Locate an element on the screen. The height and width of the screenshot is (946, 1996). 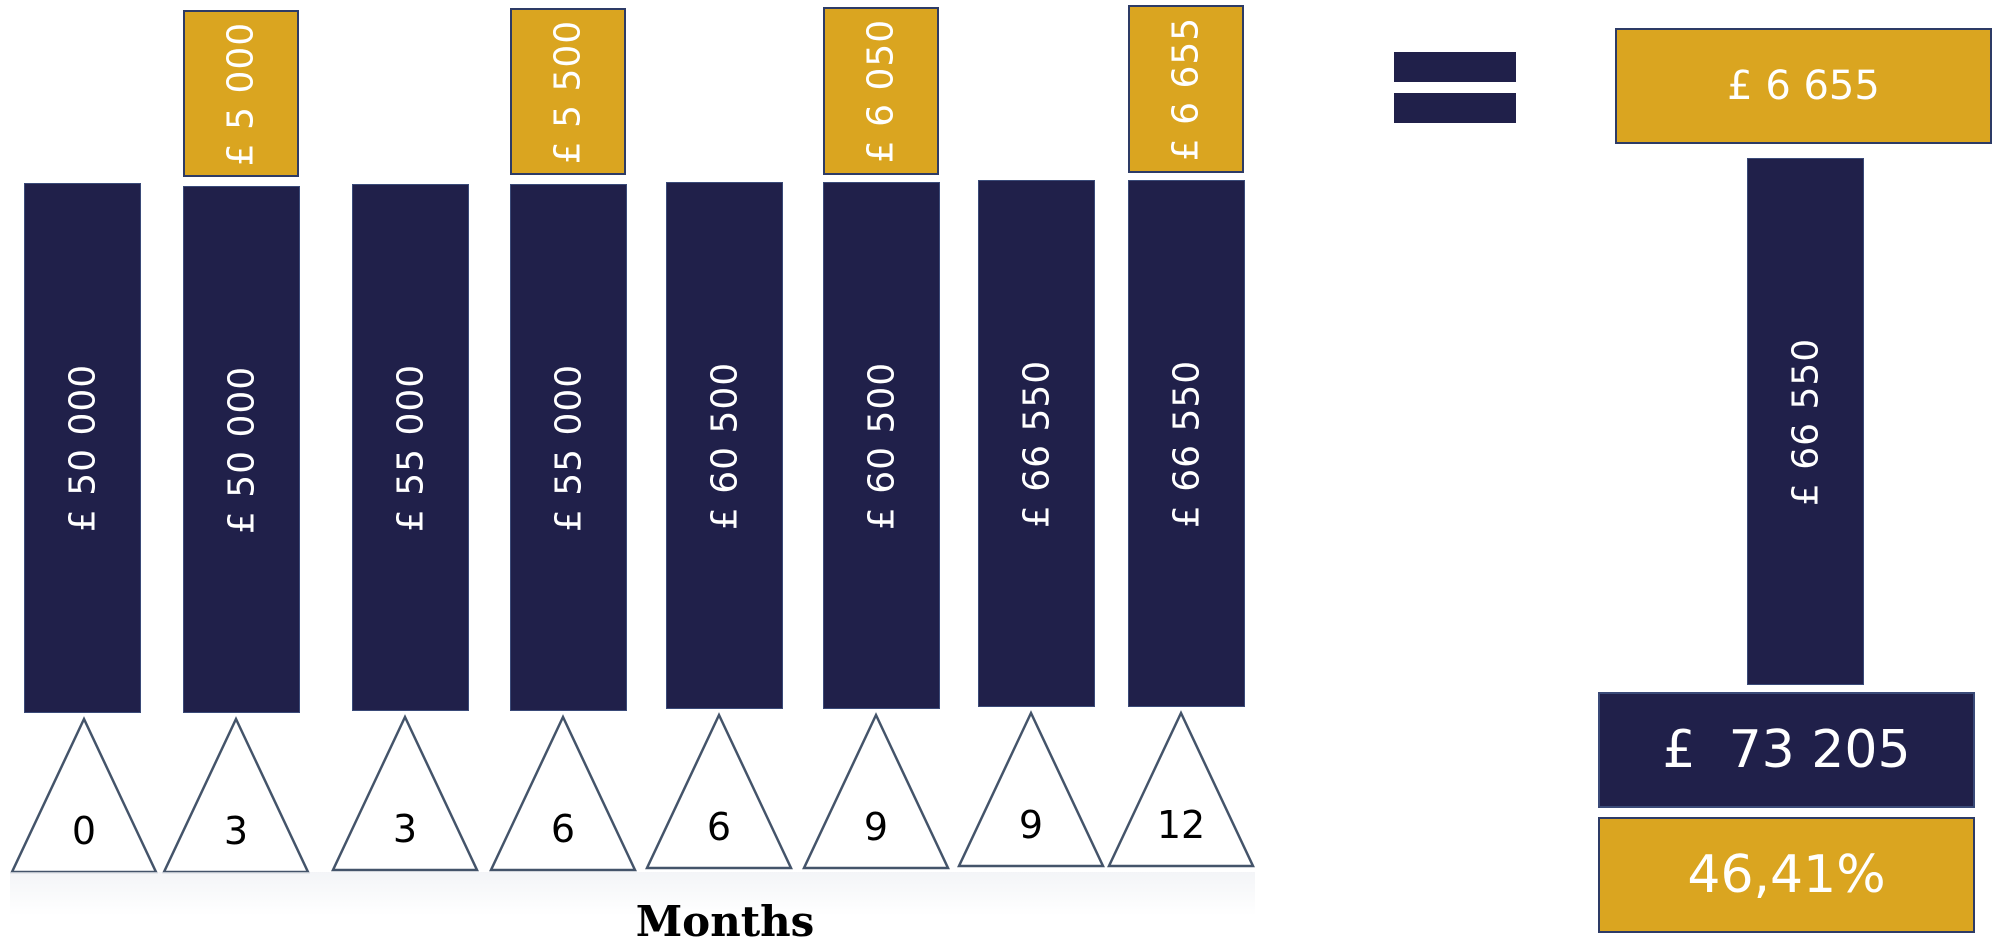
interest-label: £ 5 000 is located at coordinates (241, 93).